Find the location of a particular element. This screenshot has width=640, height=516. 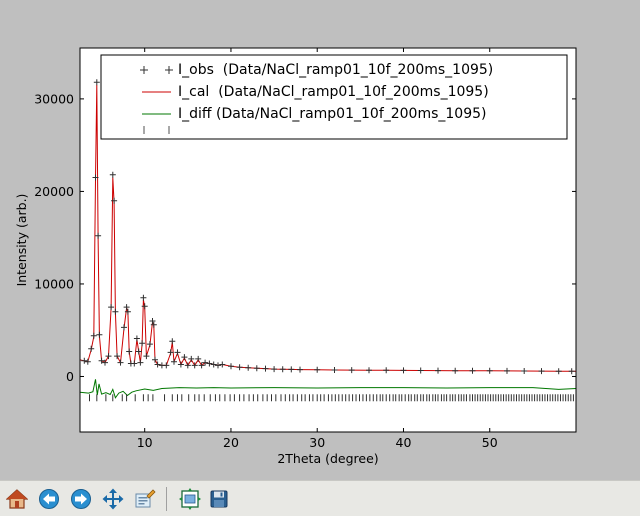

home-button is located at coordinates (17, 499).